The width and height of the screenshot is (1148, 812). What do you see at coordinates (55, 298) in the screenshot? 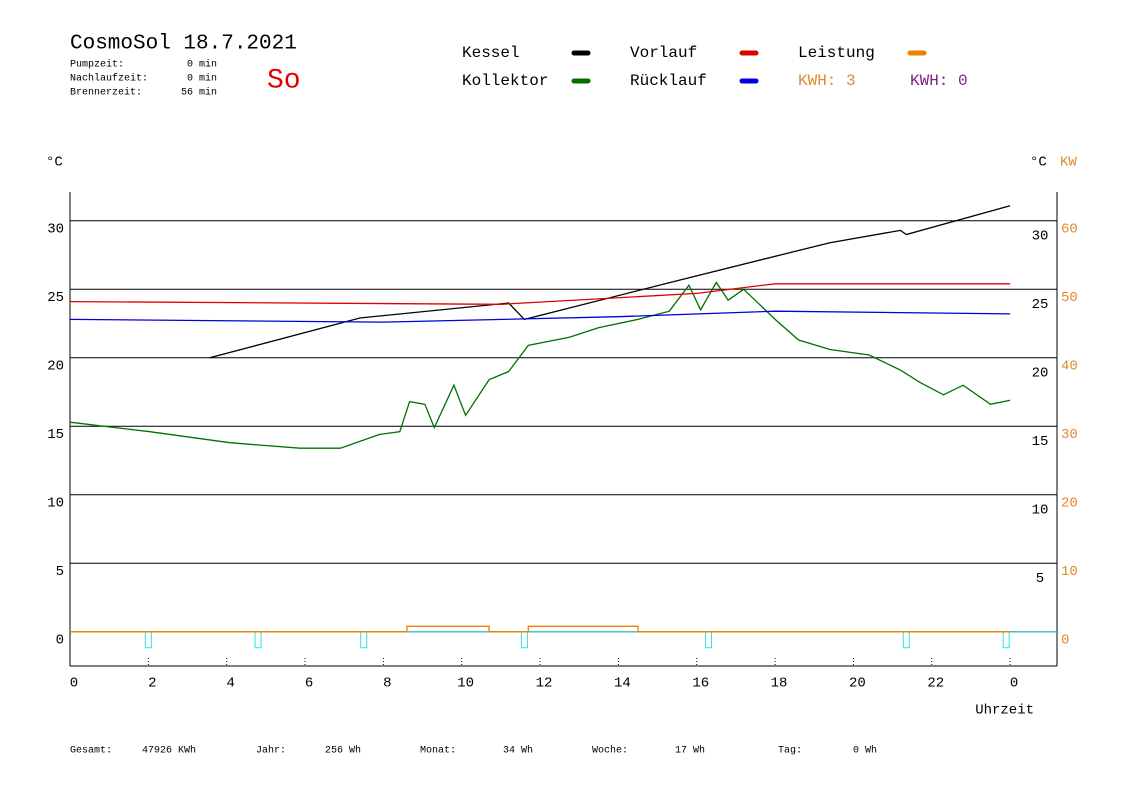
I see `y-tick-label: 25` at bounding box center [55, 298].